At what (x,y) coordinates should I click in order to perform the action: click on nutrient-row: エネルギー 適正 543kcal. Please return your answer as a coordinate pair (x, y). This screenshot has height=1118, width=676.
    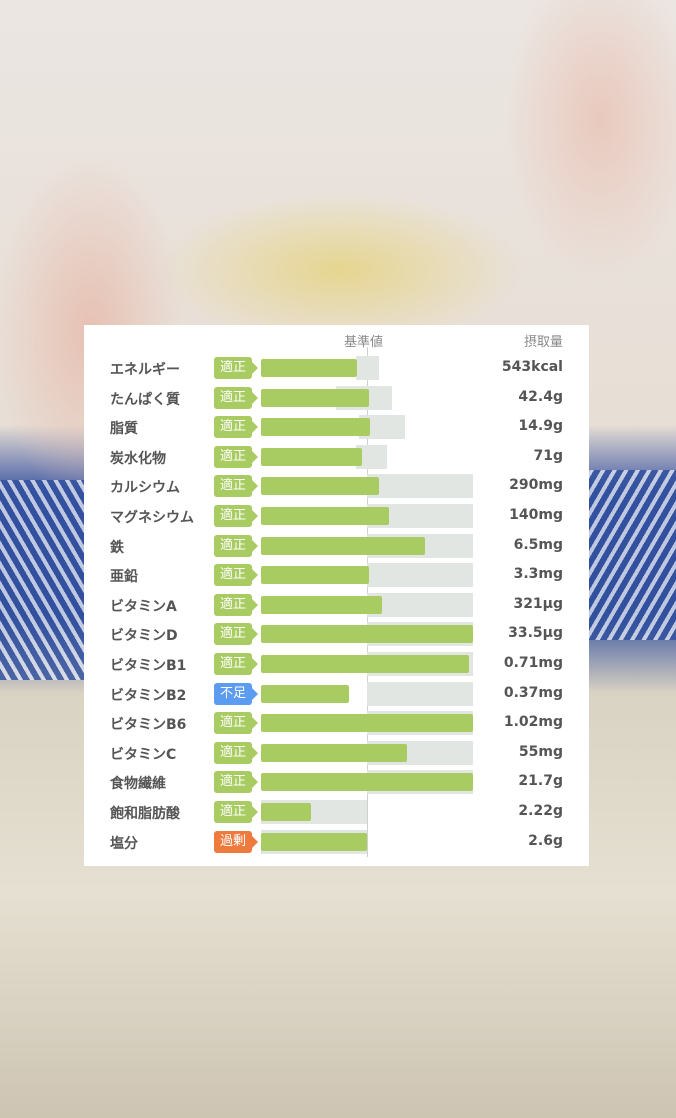
    Looking at the image, I should click on (336, 368).